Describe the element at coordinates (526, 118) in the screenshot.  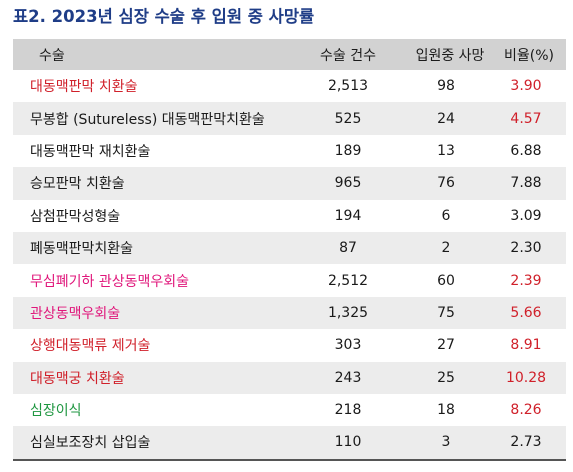
I see `death-ratio-cell: 4.57` at that location.